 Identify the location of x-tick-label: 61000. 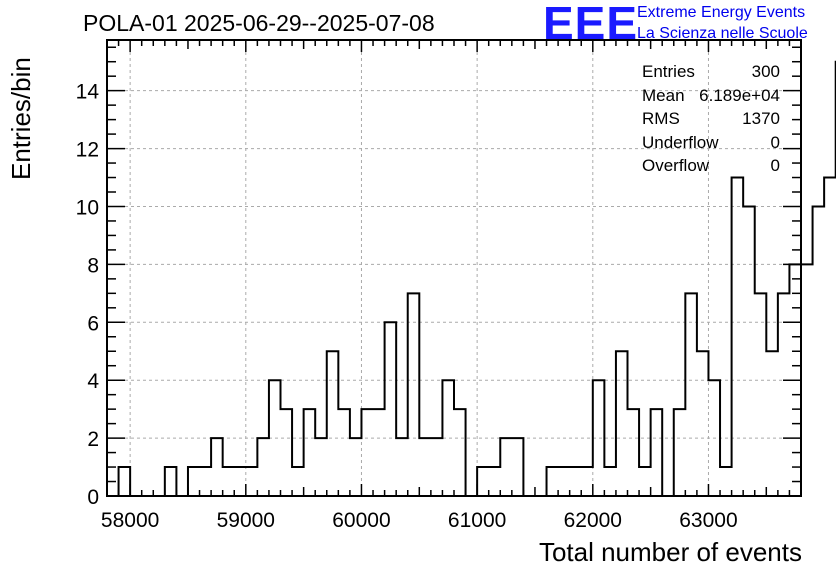
(477, 520).